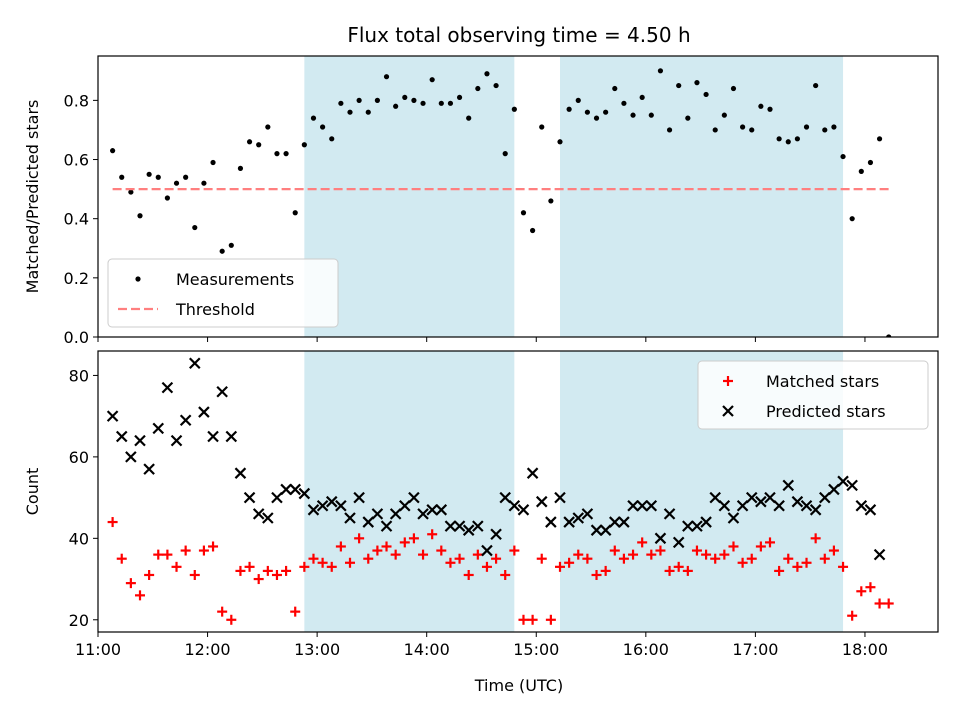 The image size is (960, 720). I want to click on y-axis-label: Matched/Predicted stars, so click(32, 197).